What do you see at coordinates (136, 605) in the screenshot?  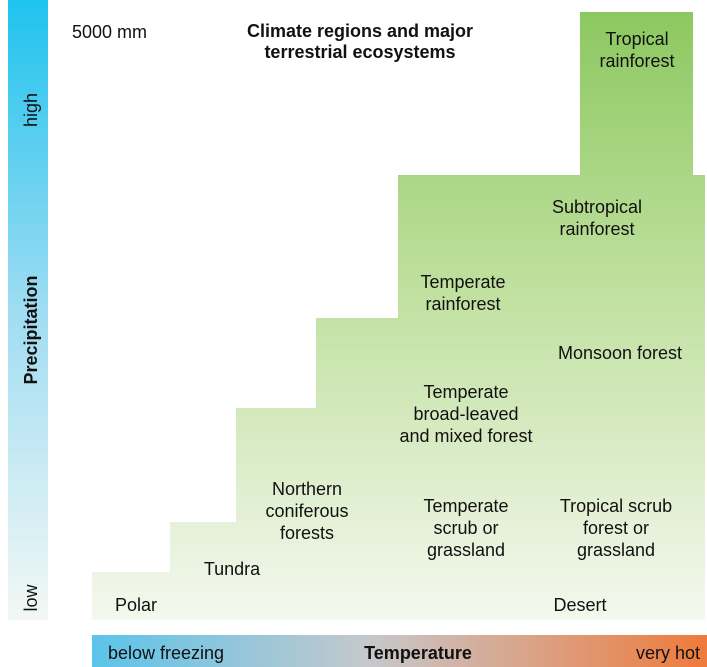 I see `ecosystem-label: Polar` at bounding box center [136, 605].